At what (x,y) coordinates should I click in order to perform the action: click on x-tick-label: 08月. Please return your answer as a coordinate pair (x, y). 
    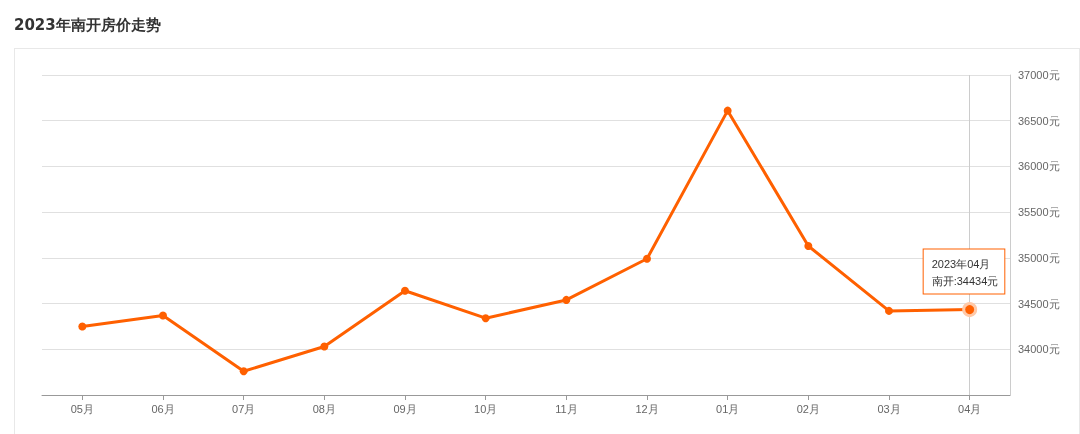
    Looking at the image, I should click on (324, 408).